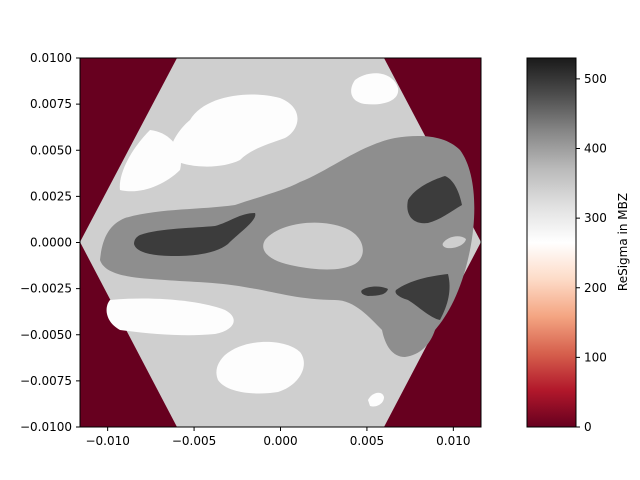 Image resolution: width=640 pixels, height=480 pixels. I want to click on y-tick-label: 0.0025, so click(51, 196).